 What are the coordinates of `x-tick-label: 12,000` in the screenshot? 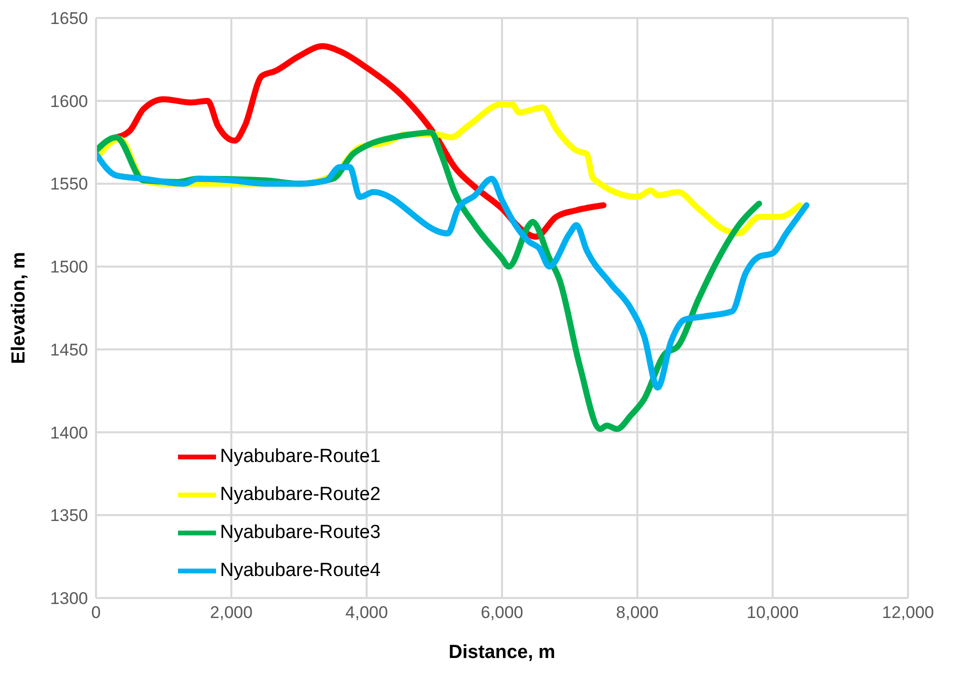 It's located at (908, 612).